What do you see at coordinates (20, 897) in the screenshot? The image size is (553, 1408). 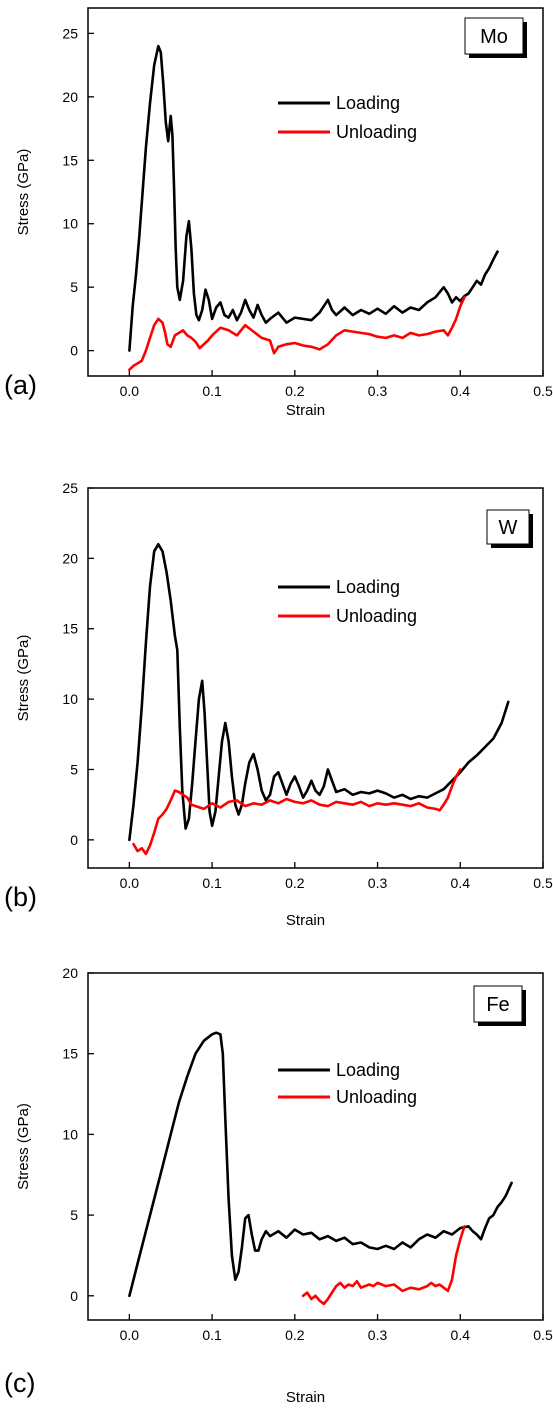 I see `panel-label: (b)` at bounding box center [20, 897].